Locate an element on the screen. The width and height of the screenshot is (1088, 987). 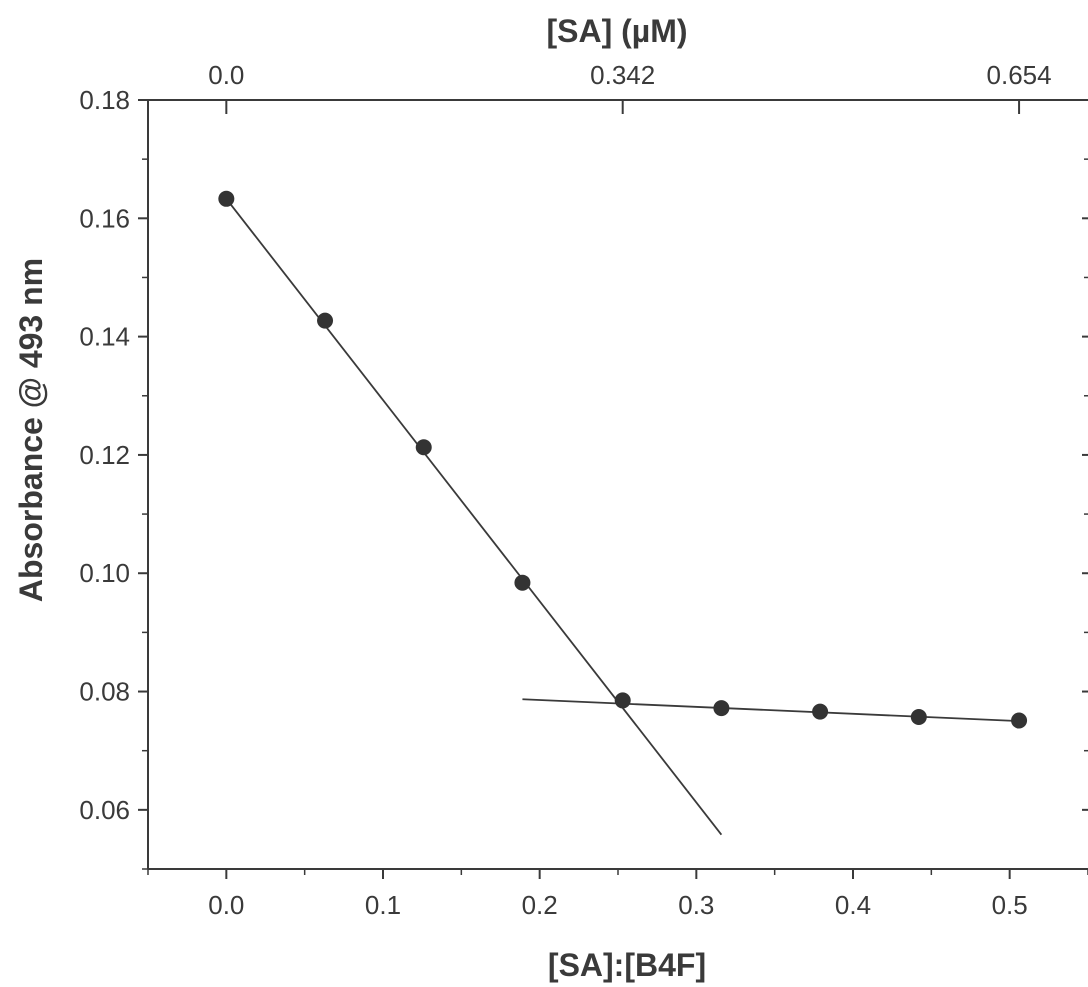
x-axis-ticks: 0.0 0.1 0.2 0.3 0.4 0.5 is located at coordinates (617, 894).